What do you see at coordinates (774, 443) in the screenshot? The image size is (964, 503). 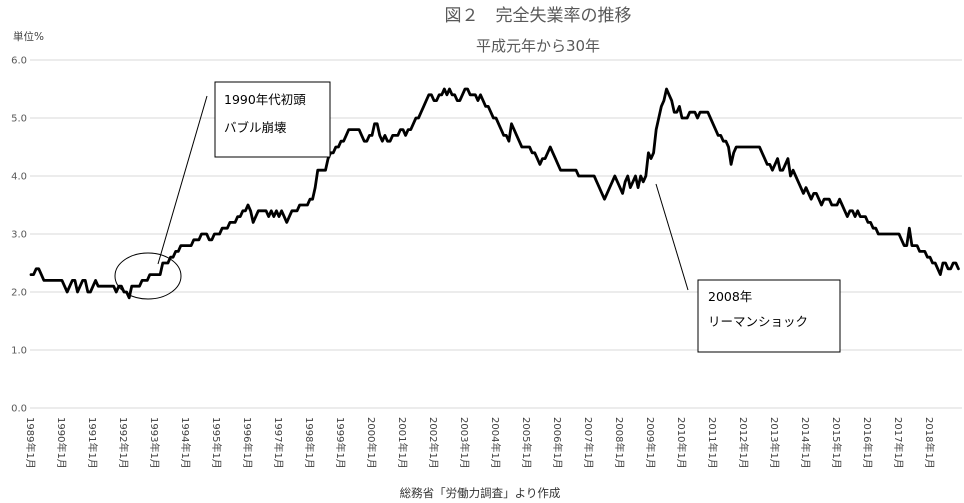 I see `x-tick-label: 2013年1月` at bounding box center [774, 443].